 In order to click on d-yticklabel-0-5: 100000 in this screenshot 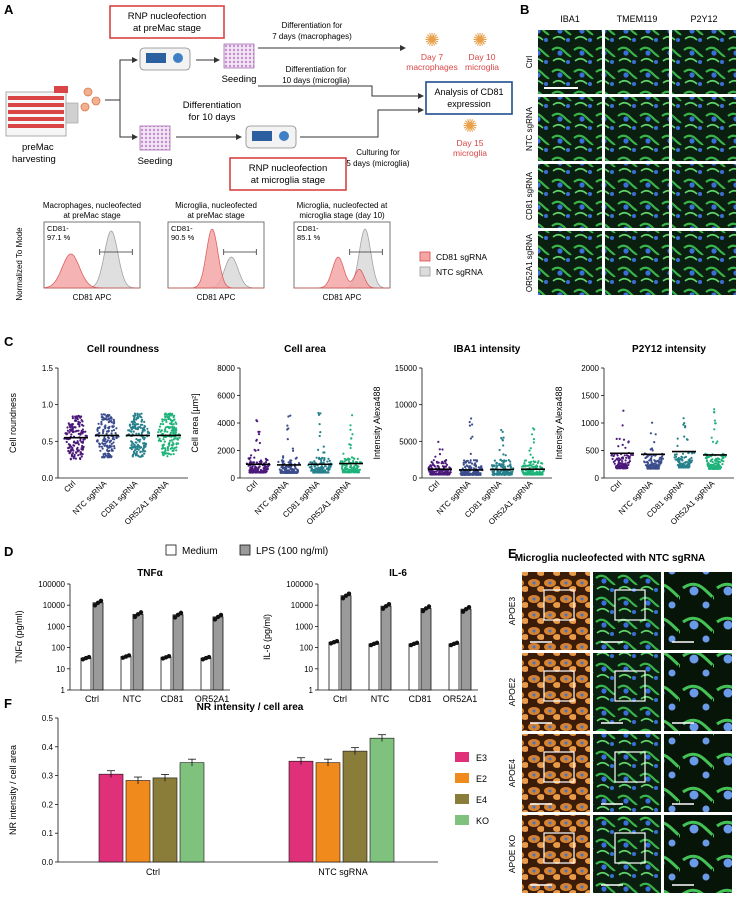, I will do `click(51, 584)`.